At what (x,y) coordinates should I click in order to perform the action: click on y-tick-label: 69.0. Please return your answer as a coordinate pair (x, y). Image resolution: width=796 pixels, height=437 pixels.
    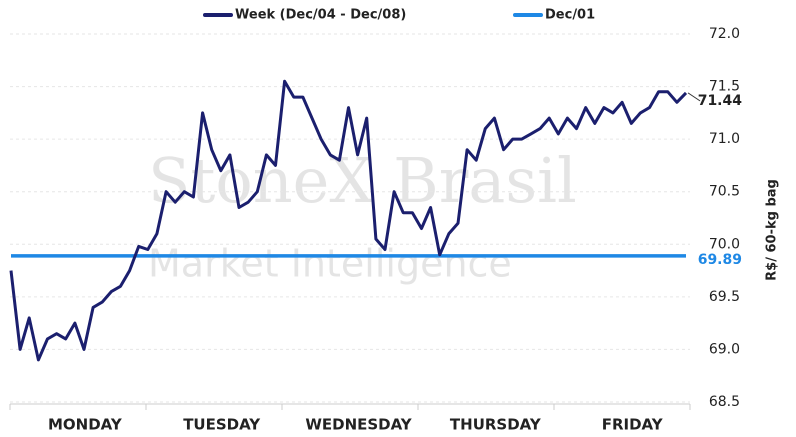
    Looking at the image, I should click on (724, 349).